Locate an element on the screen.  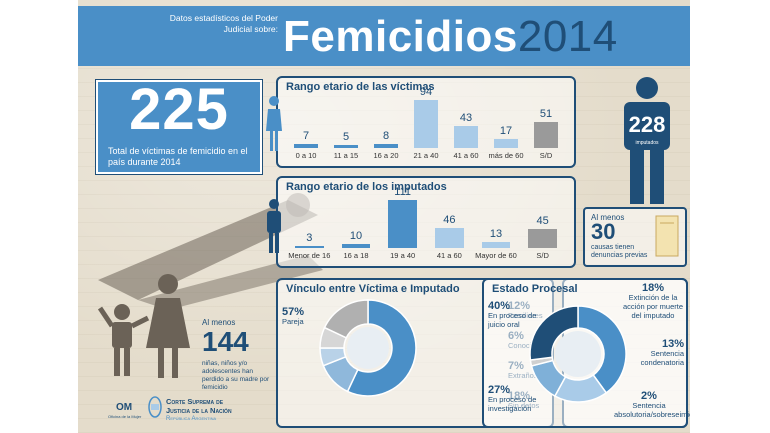
imputados-panel-title: Rango etario de los imputados is located at coordinates (366, 187).